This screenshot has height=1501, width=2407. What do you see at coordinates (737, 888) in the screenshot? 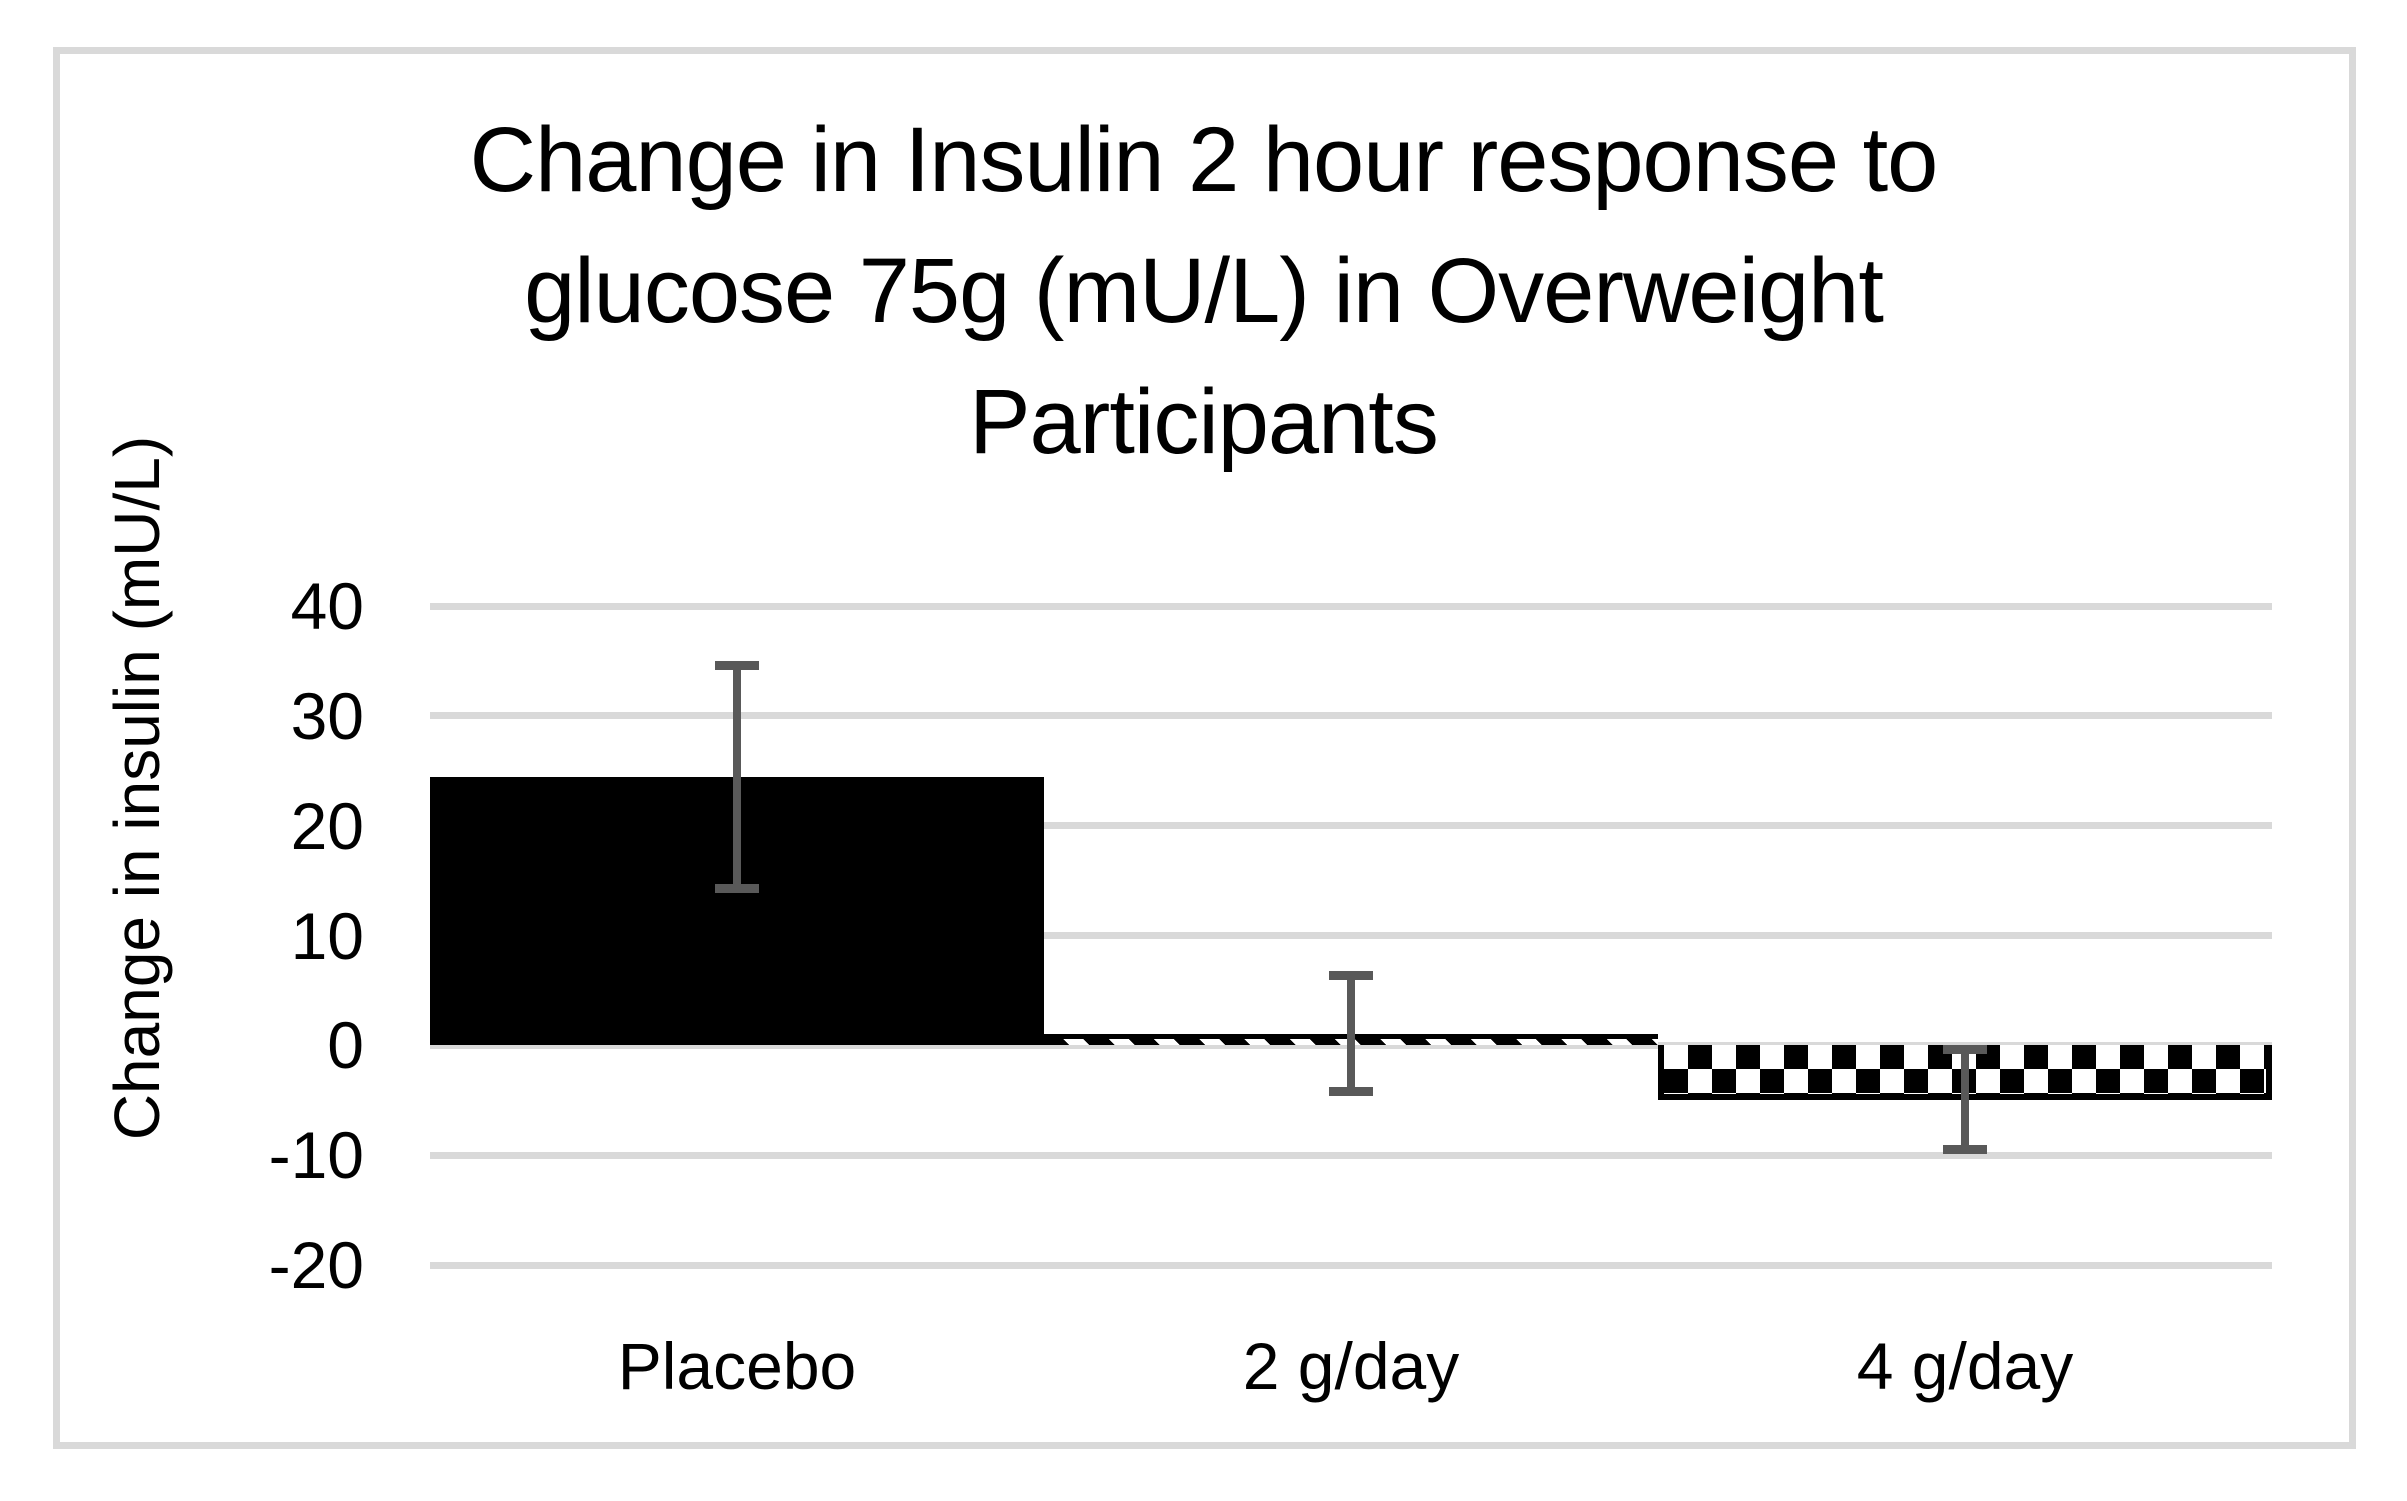
I see `error-bar-cap-bottom-placebo` at bounding box center [737, 888].